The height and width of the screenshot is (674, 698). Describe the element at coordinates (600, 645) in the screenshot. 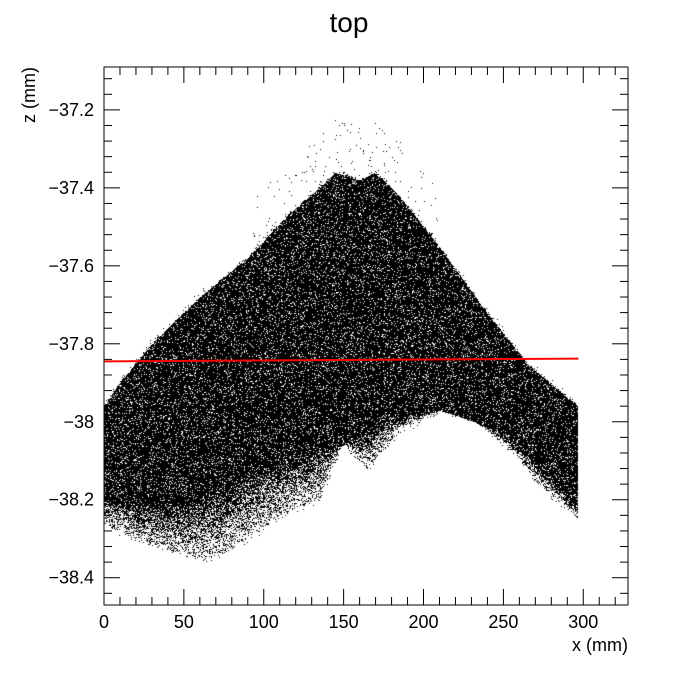

I see `x-axis-title: x (mm)` at that location.